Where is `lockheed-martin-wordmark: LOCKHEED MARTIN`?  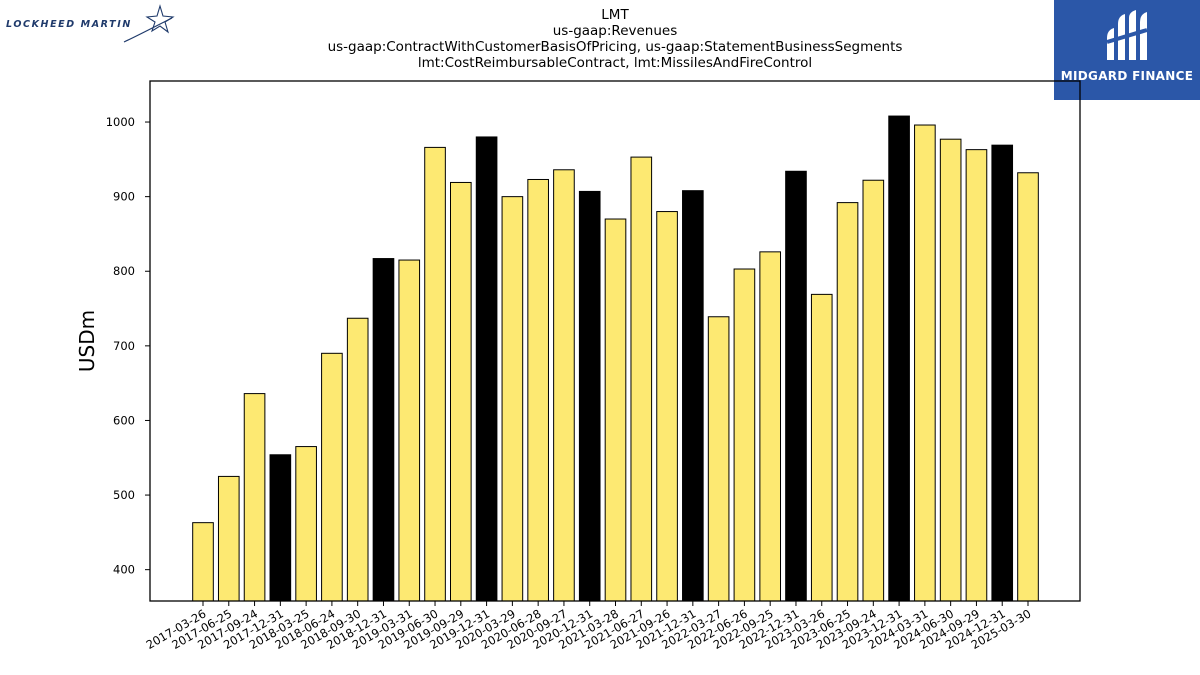 lockheed-martin-wordmark: LOCKHEED MARTIN is located at coordinates (69, 24).